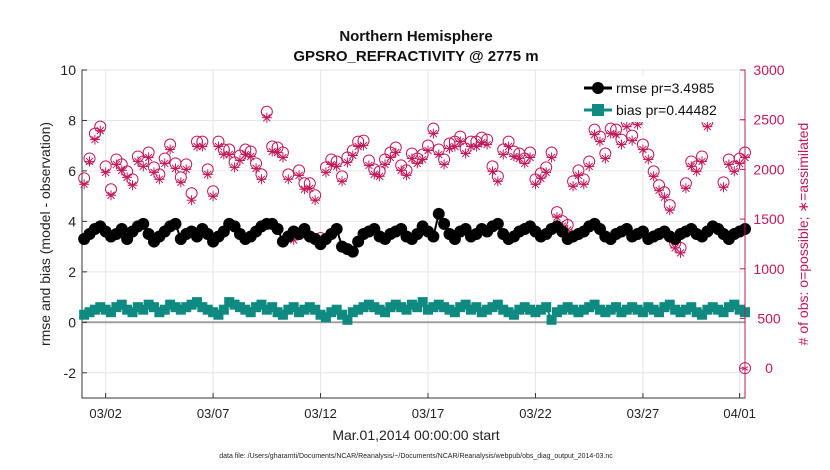 The image size is (830, 470). What do you see at coordinates (769, 318) in the screenshot?
I see `right-tick-label: 500` at bounding box center [769, 318].